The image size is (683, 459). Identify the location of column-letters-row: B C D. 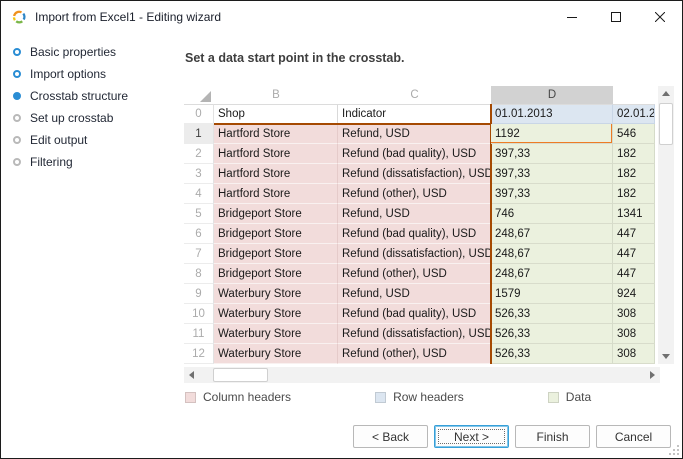
(419, 95).